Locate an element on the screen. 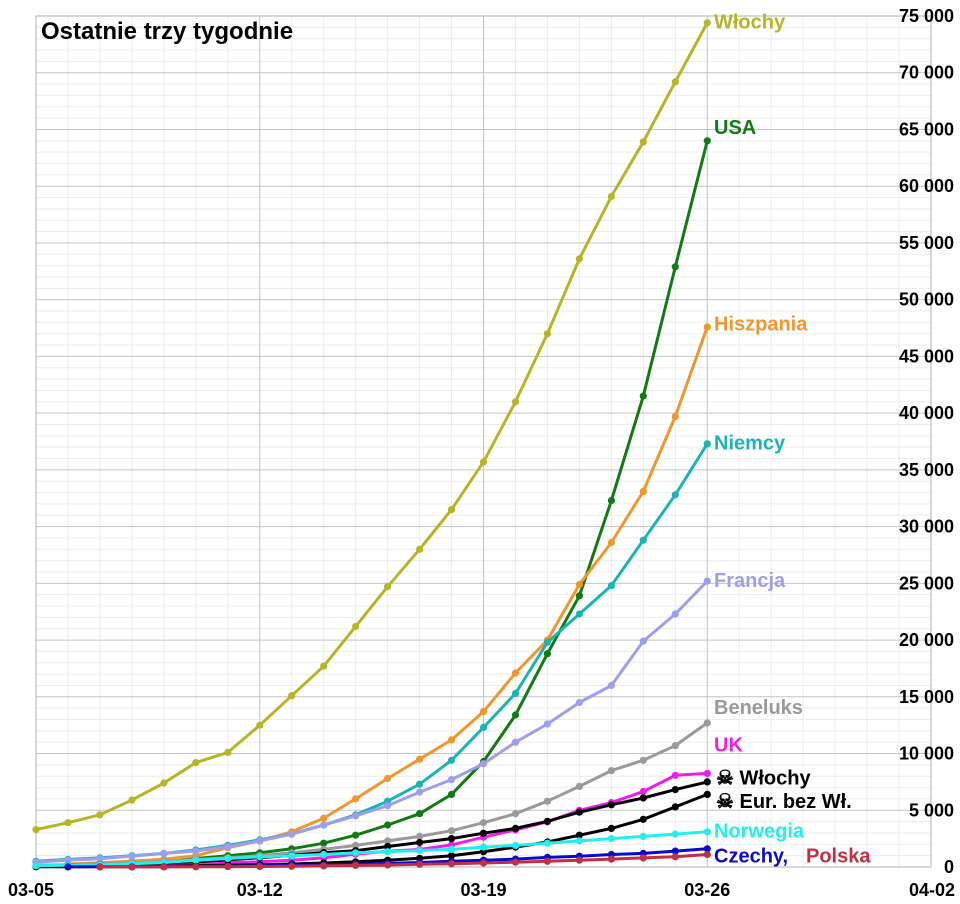 The width and height of the screenshot is (960, 904). y-tick-label: 35 000 is located at coordinates (926, 470).